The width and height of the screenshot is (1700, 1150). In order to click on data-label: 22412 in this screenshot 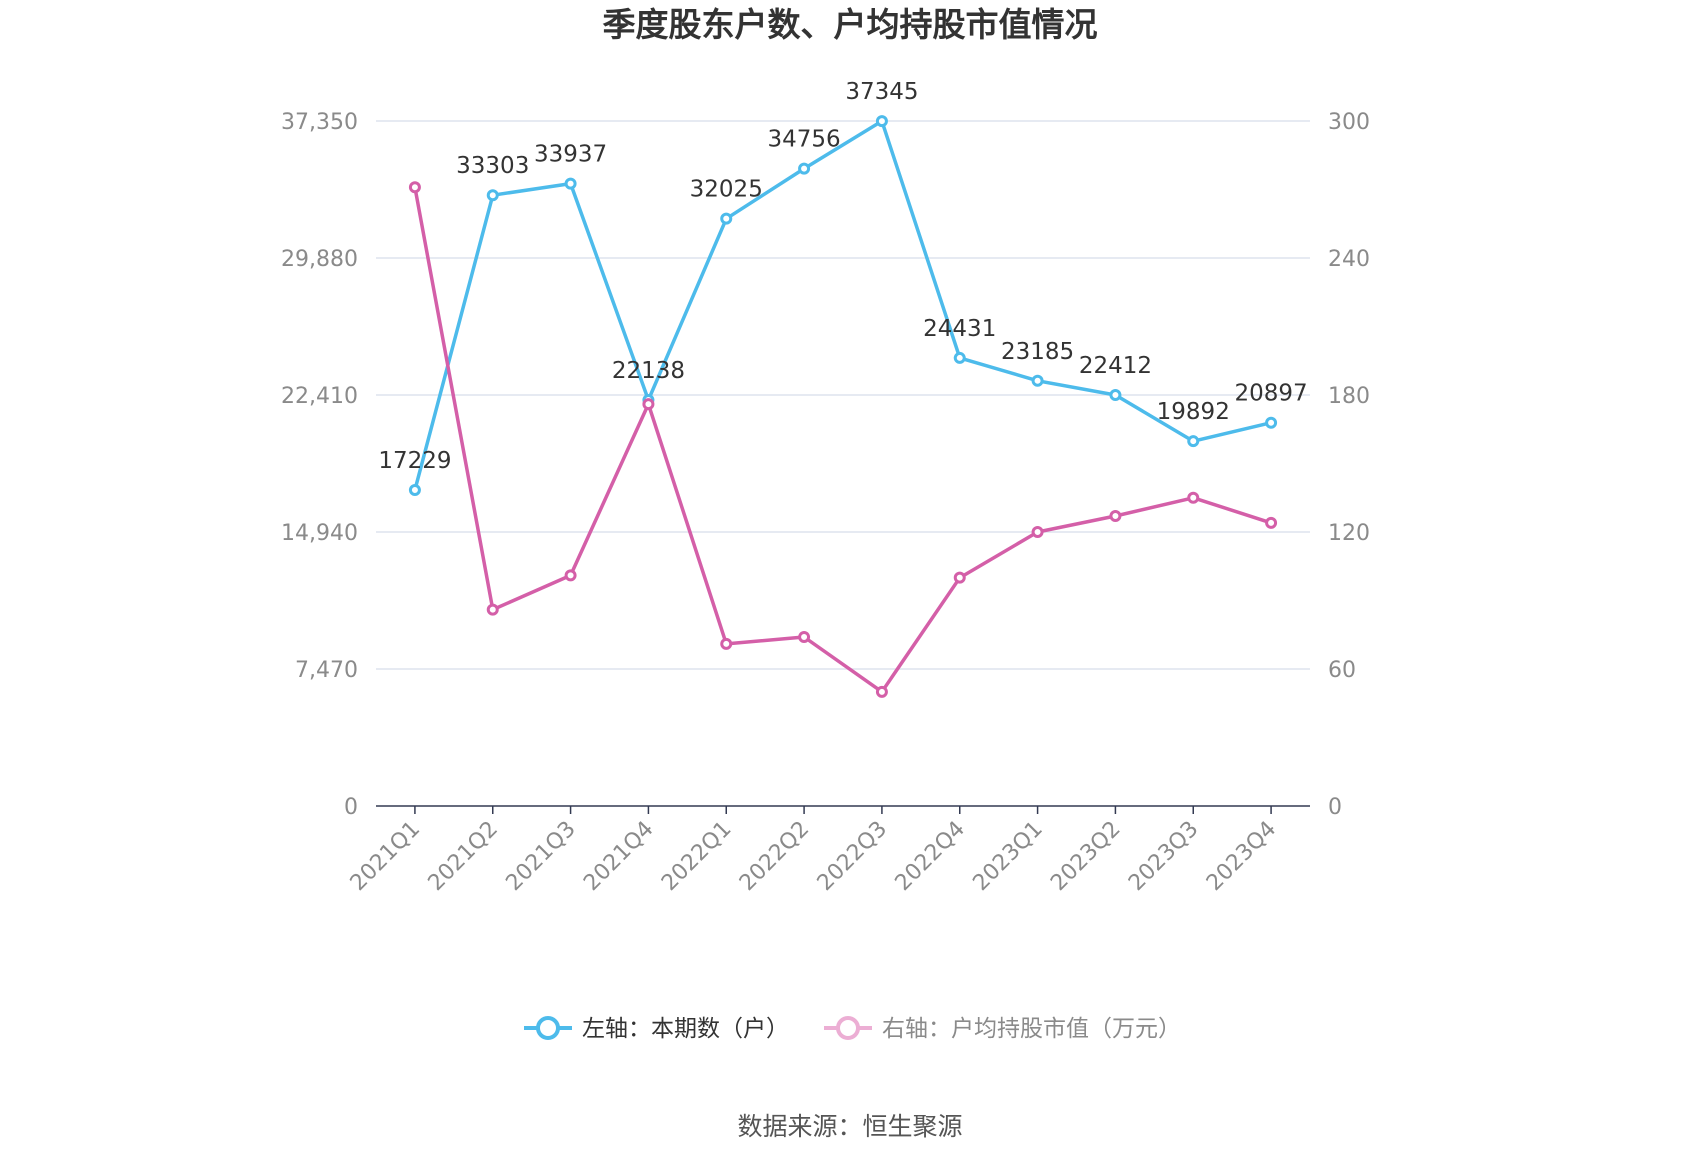, I will do `click(1115, 366)`.